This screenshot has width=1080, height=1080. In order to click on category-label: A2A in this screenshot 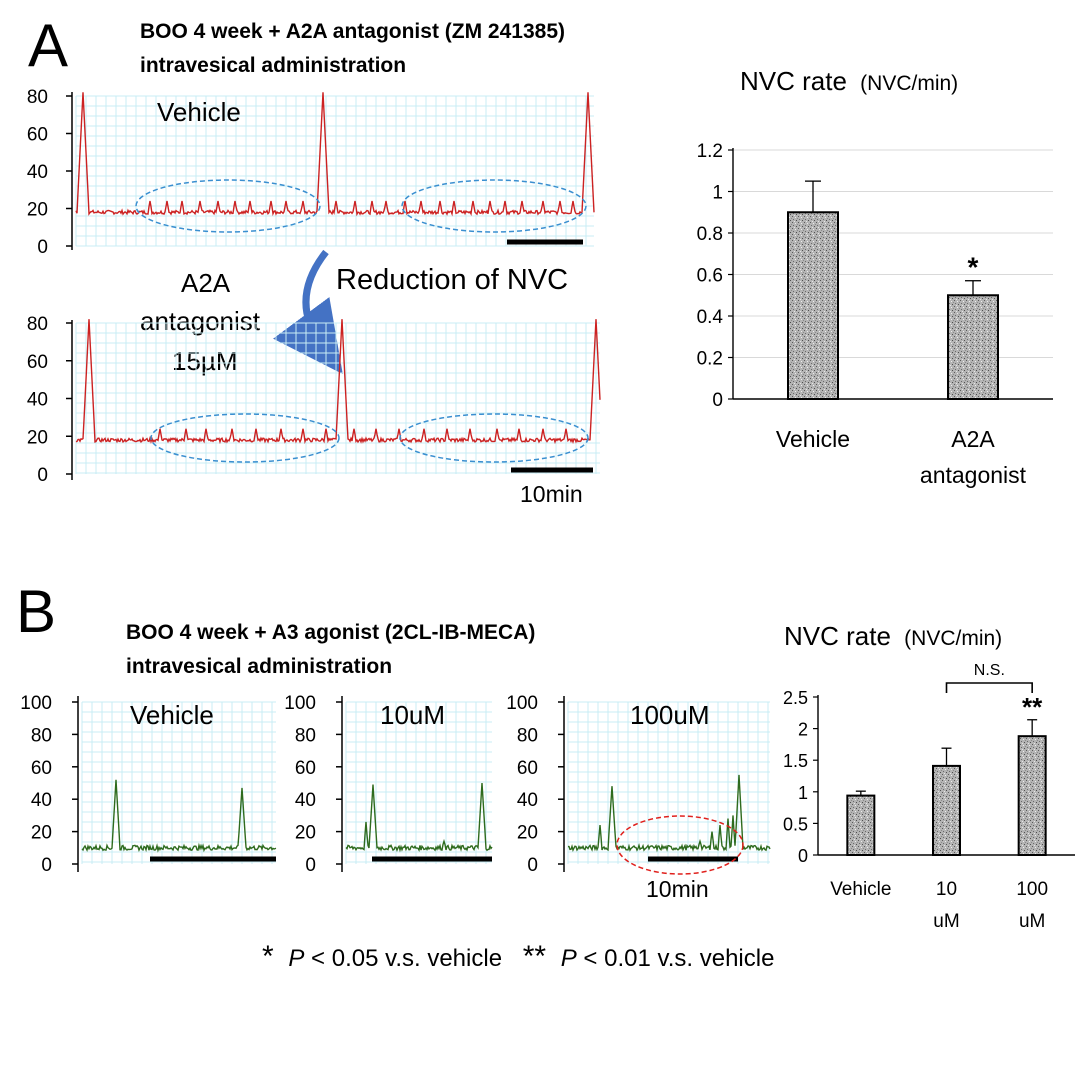, I will do `click(973, 439)`.